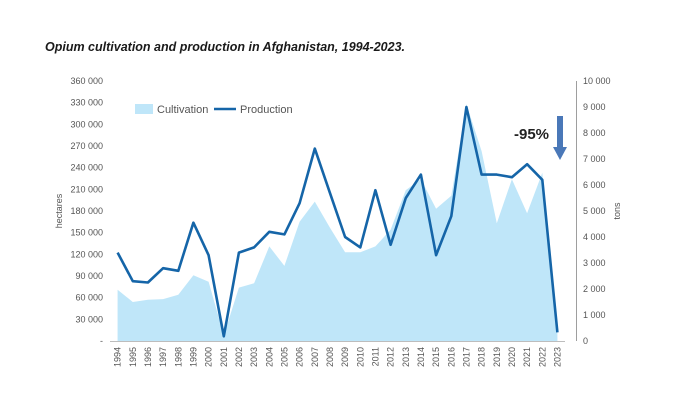 The image size is (696, 401). Describe the element at coordinates (86, 233) in the screenshot. I see `left-tick-label: 150 000` at that location.